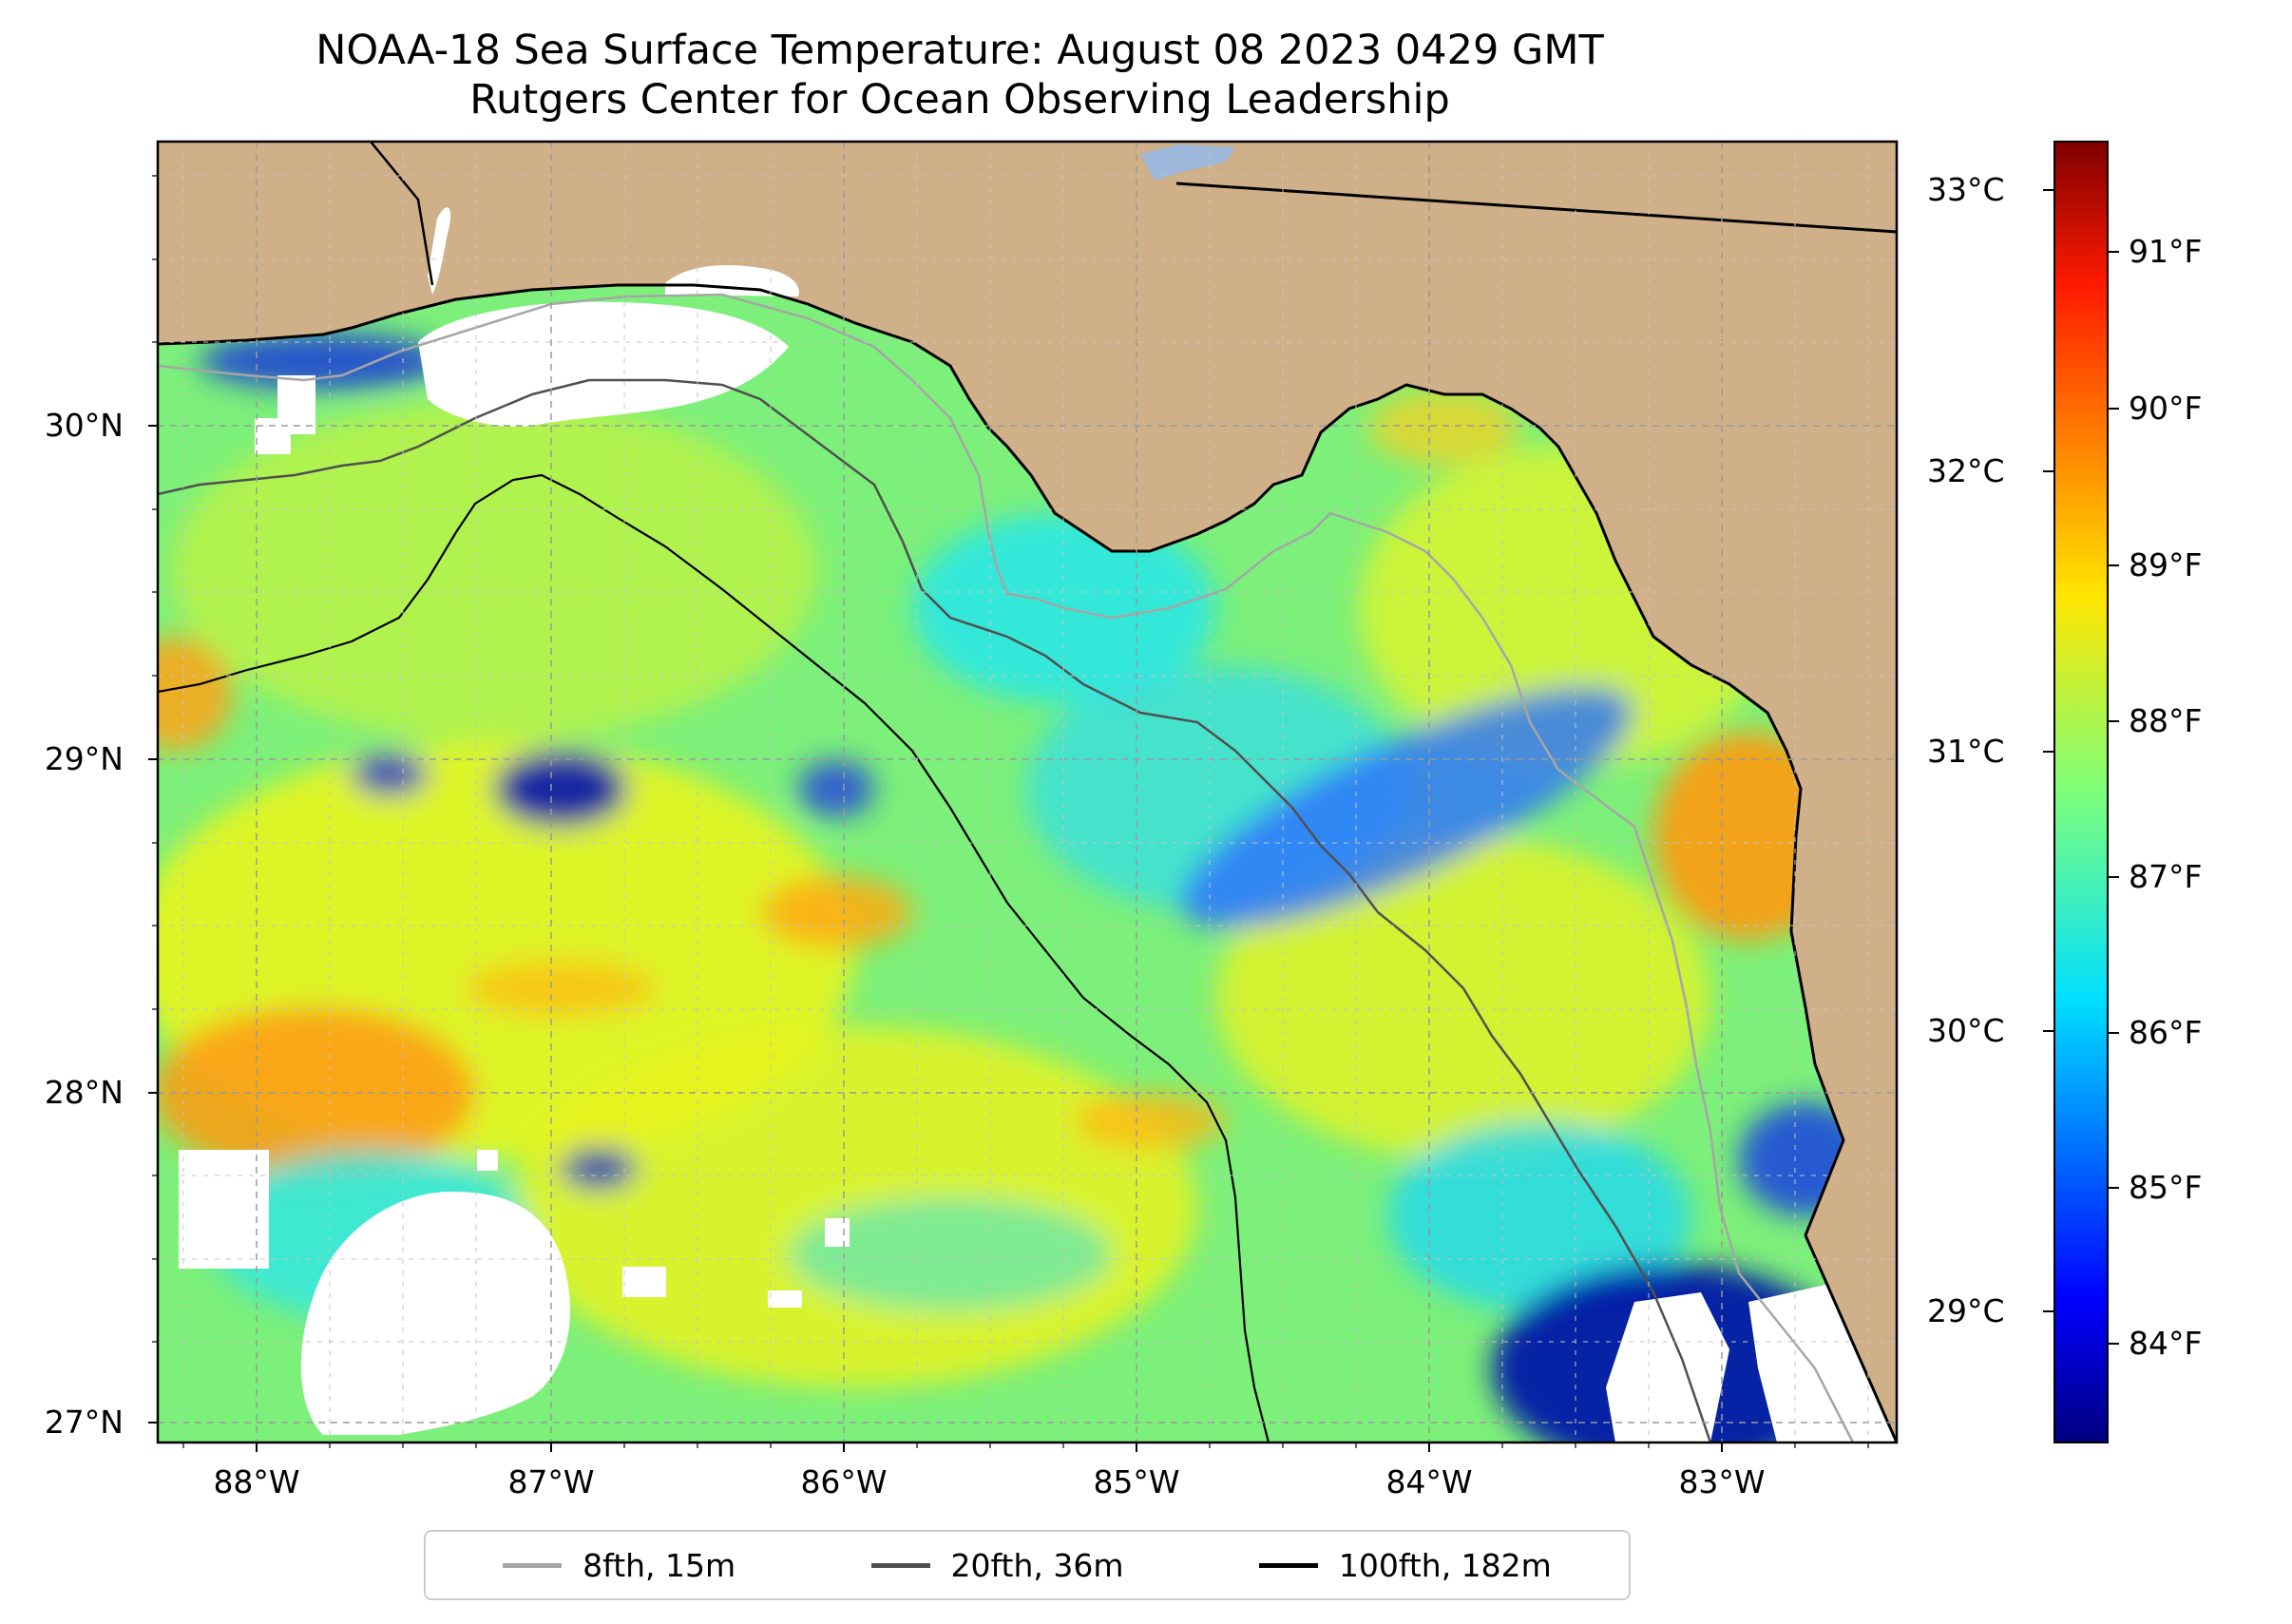  What do you see at coordinates (2081, 792) in the screenshot?
I see `colorbar` at bounding box center [2081, 792].